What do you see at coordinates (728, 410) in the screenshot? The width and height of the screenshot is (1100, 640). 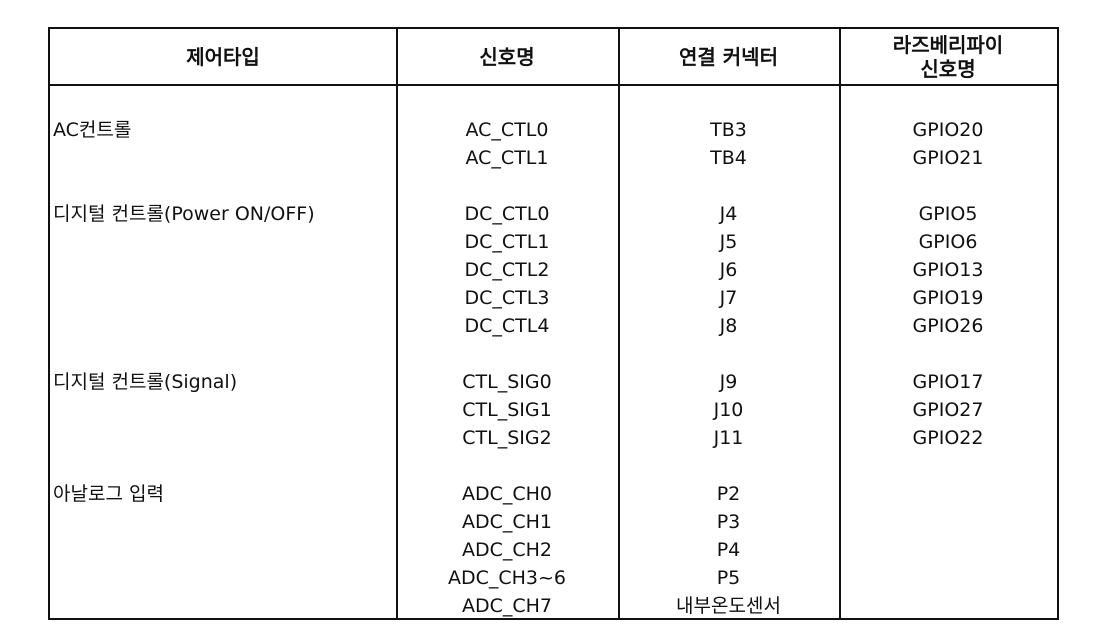 I see `connector-cell: J10` at bounding box center [728, 410].